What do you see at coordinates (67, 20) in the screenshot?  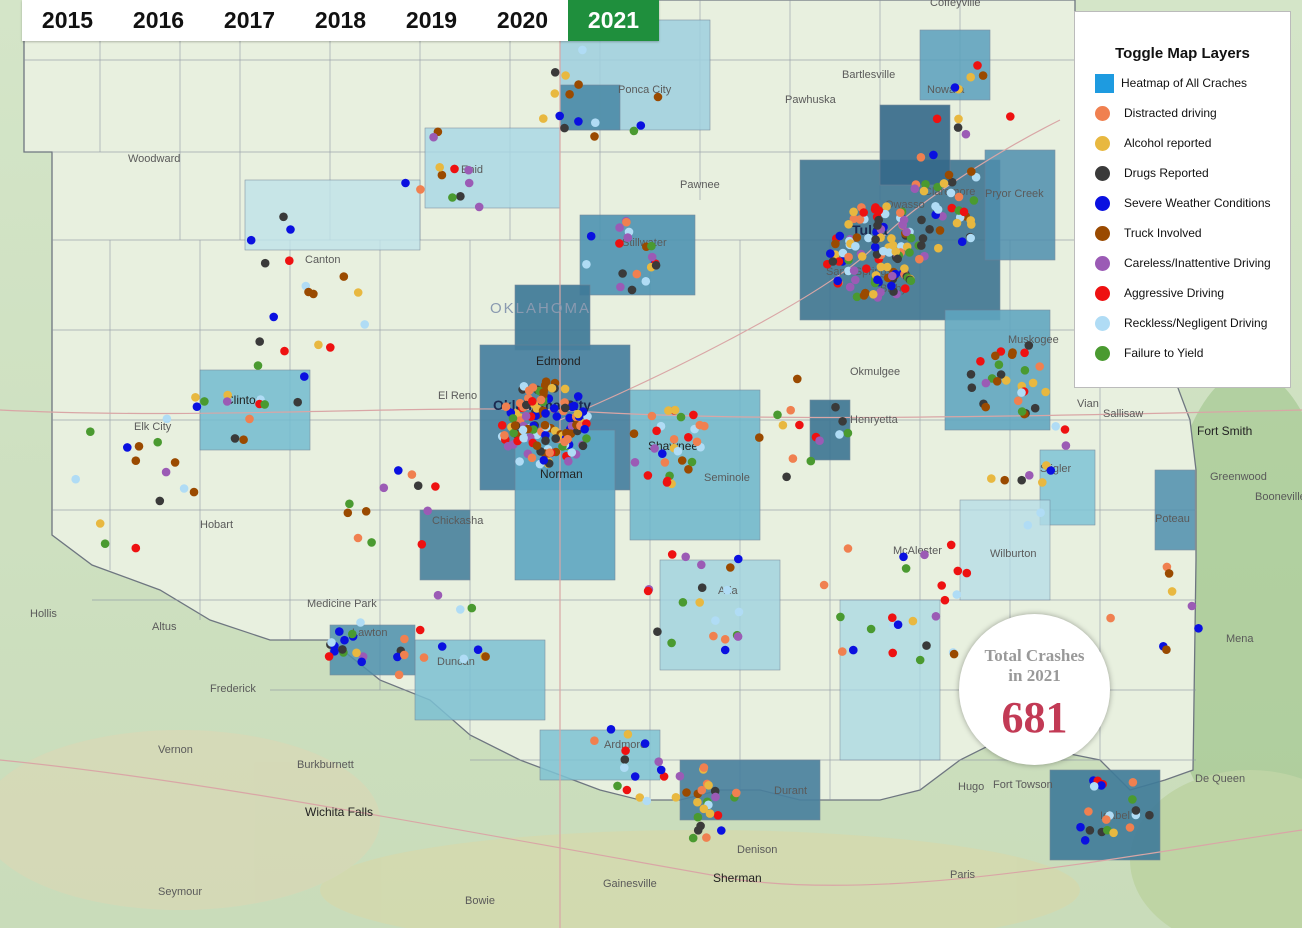 I see `year-tab-2015: 2015` at bounding box center [67, 20].